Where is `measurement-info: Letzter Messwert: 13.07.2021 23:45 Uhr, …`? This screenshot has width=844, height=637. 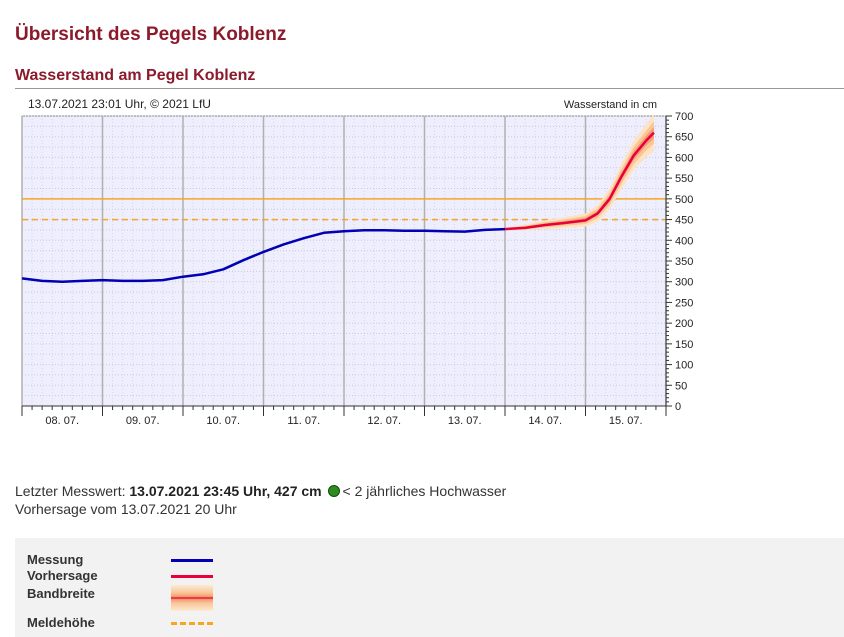
measurement-info: Letzter Messwert: 13.07.2021 23:45 Uhr, … is located at coordinates (260, 500).